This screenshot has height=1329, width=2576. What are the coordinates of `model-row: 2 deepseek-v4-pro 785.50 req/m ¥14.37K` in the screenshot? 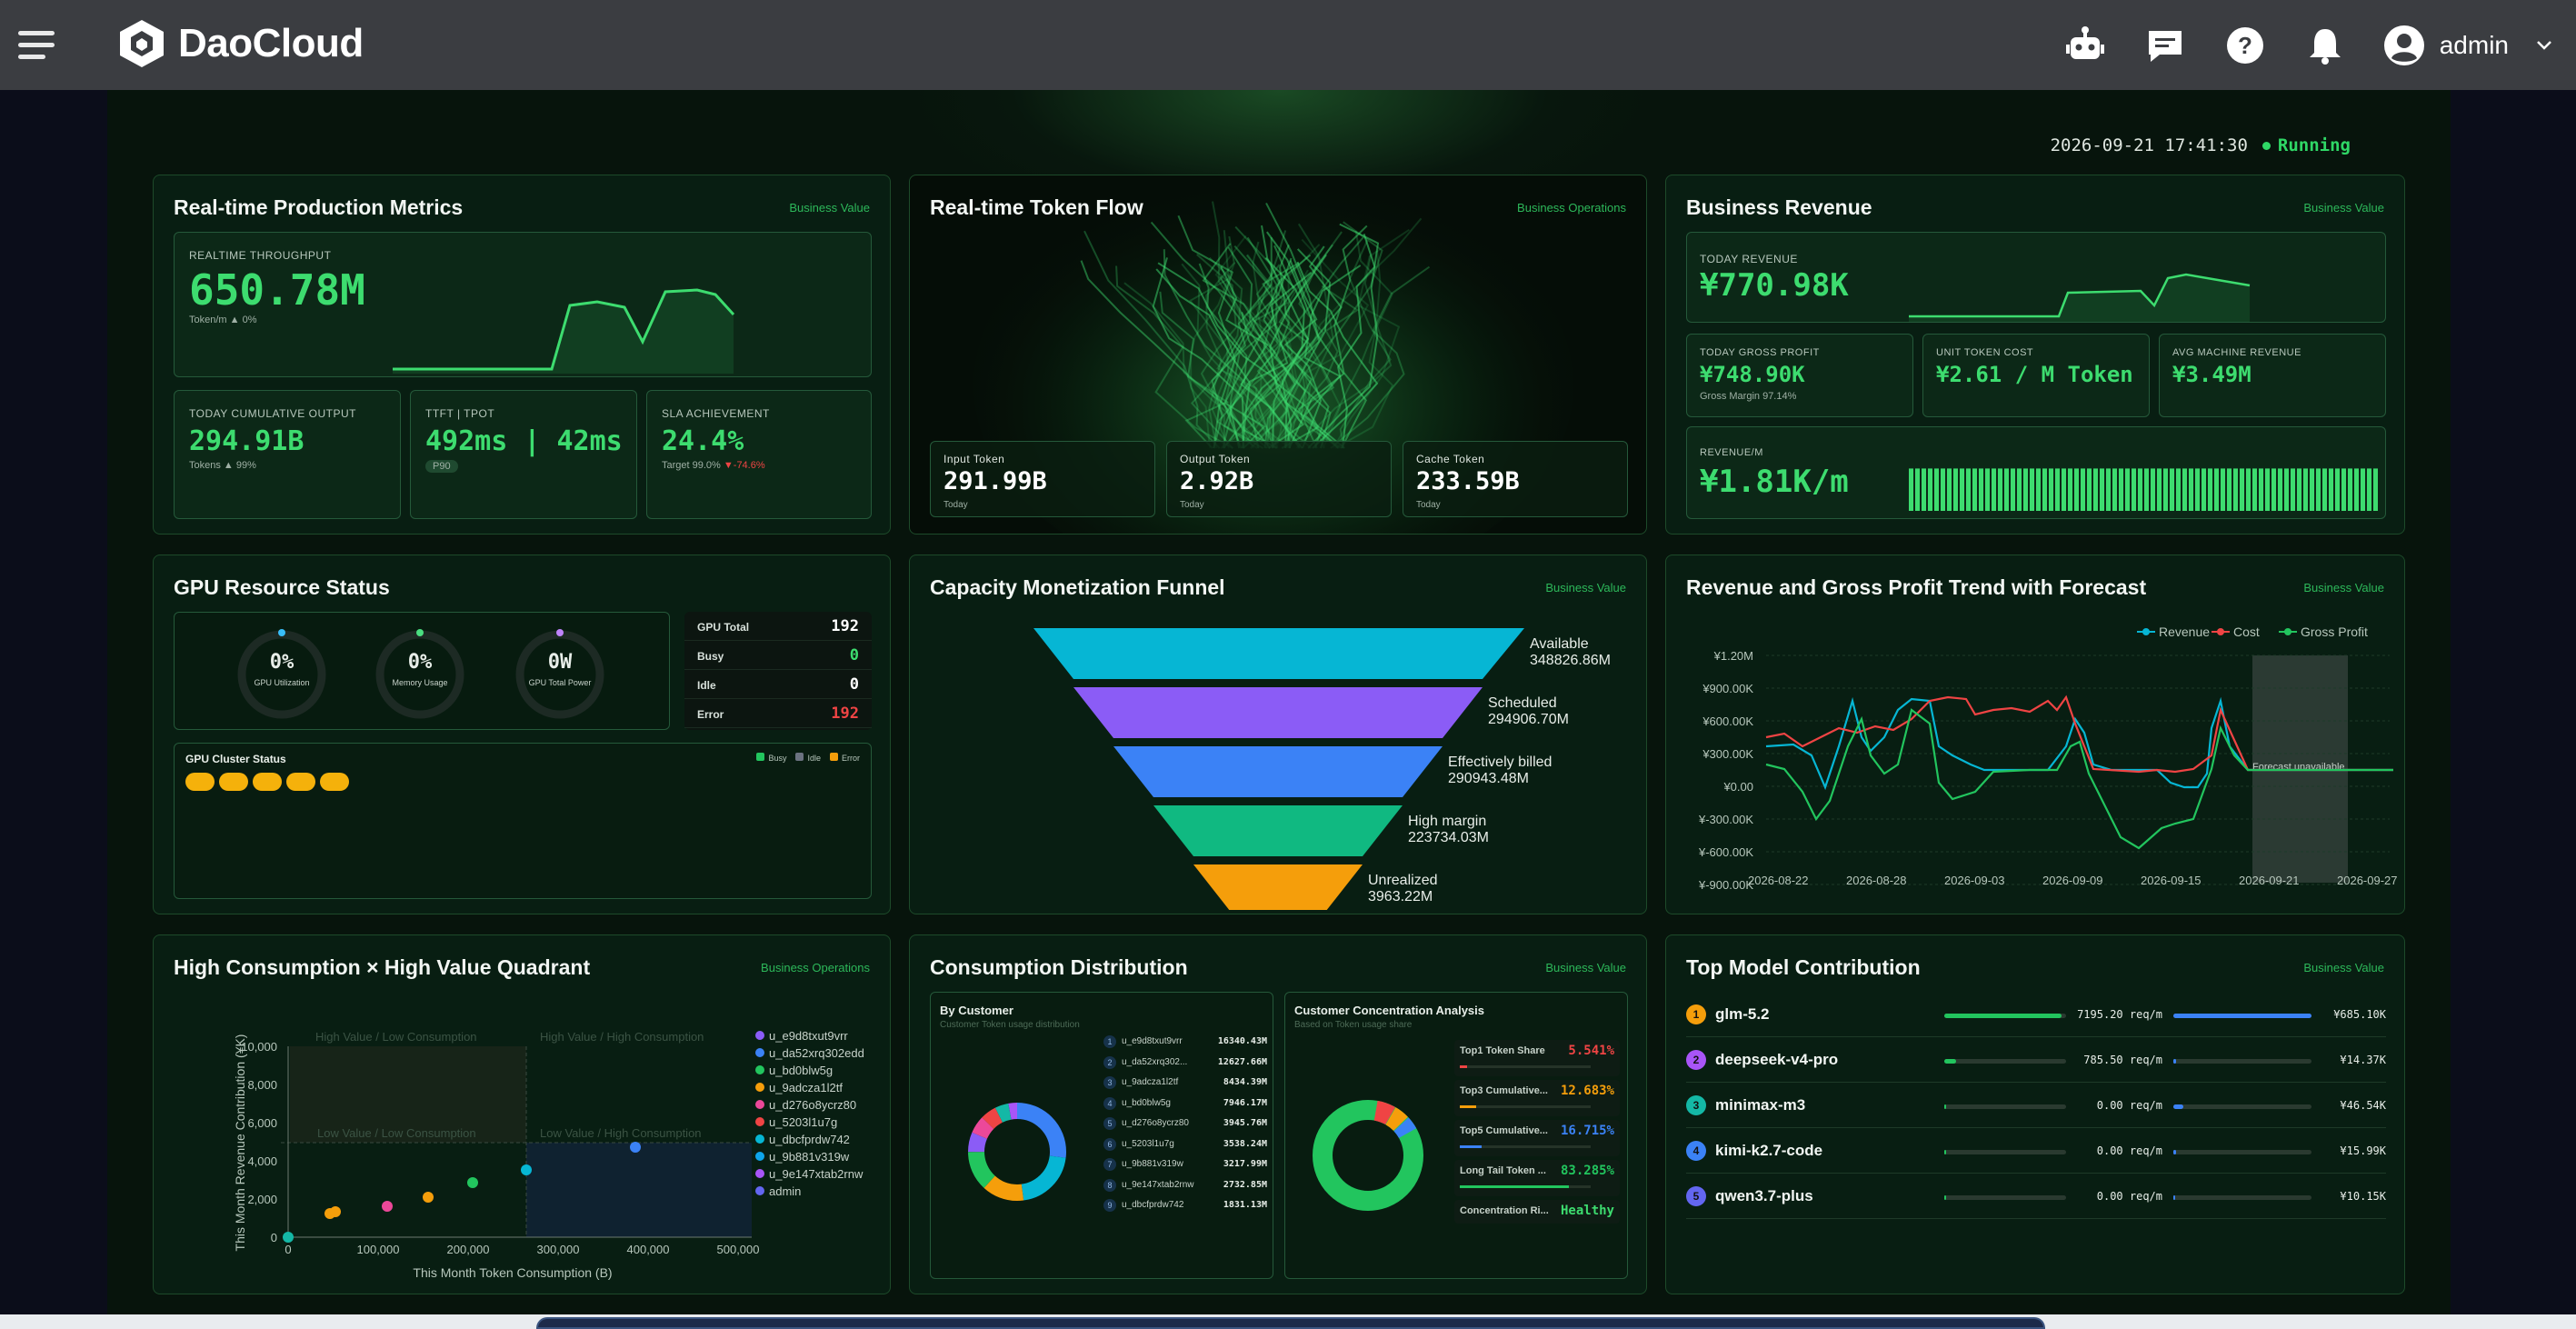 It's located at (2036, 1060).